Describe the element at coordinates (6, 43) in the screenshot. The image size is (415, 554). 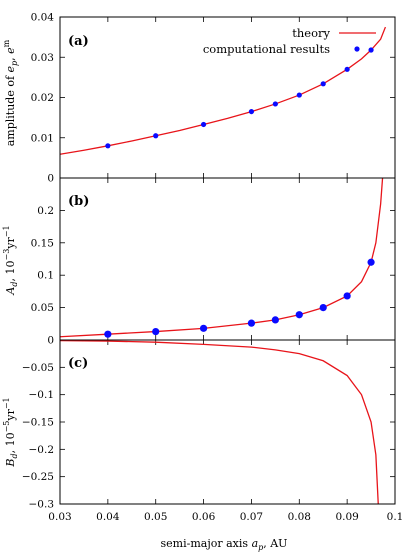
I see `panel-a-ylabel-sup: m` at that location.